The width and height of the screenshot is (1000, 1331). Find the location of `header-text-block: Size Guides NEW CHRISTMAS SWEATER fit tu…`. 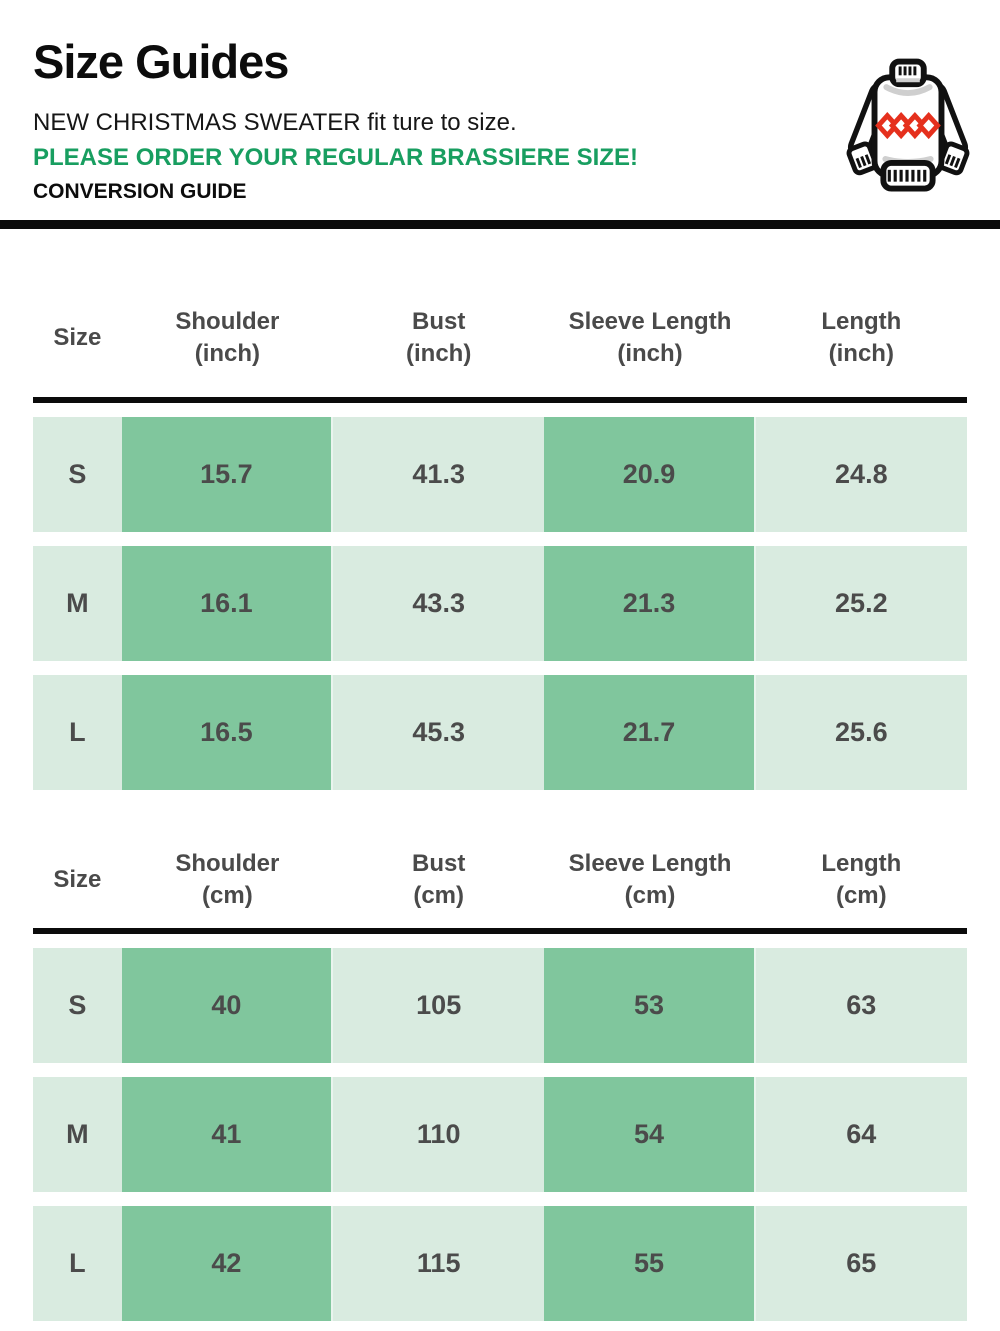

header-text-block: Size Guides NEW CHRISTMAS SWEATER fit tu… is located at coordinates (335, 123).